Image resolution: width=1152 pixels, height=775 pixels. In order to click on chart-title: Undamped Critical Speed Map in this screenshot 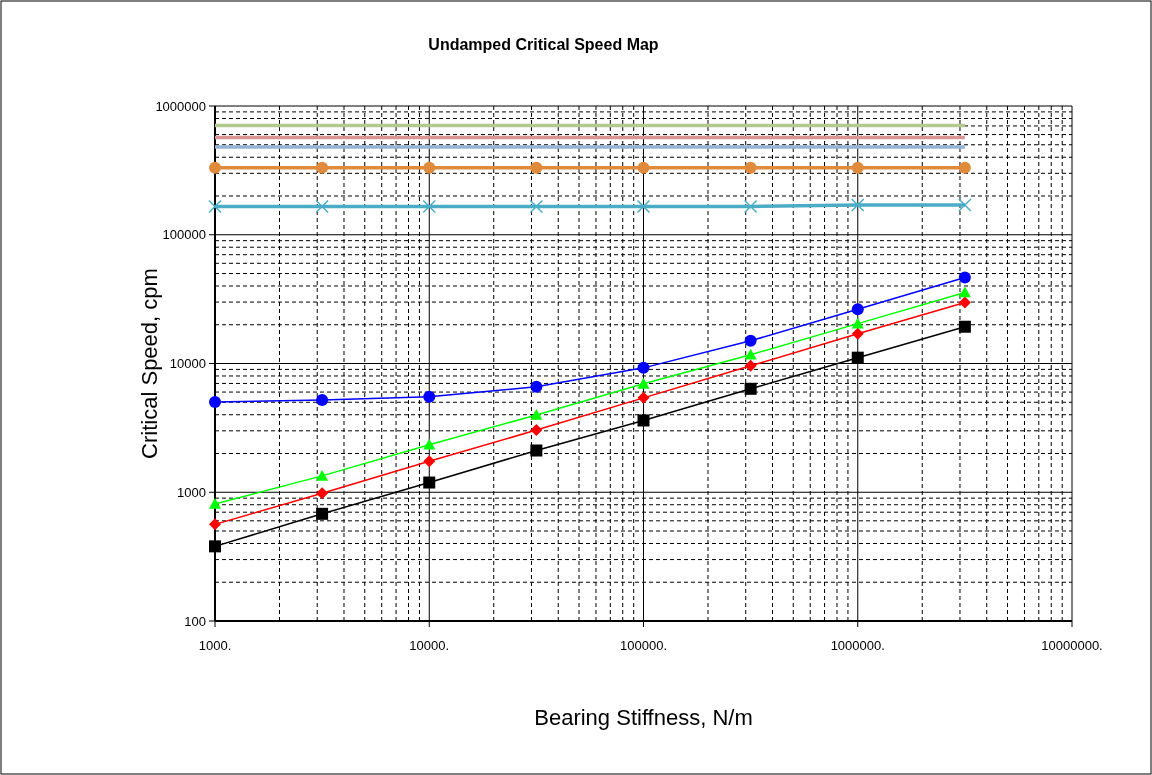, I will do `click(543, 44)`.